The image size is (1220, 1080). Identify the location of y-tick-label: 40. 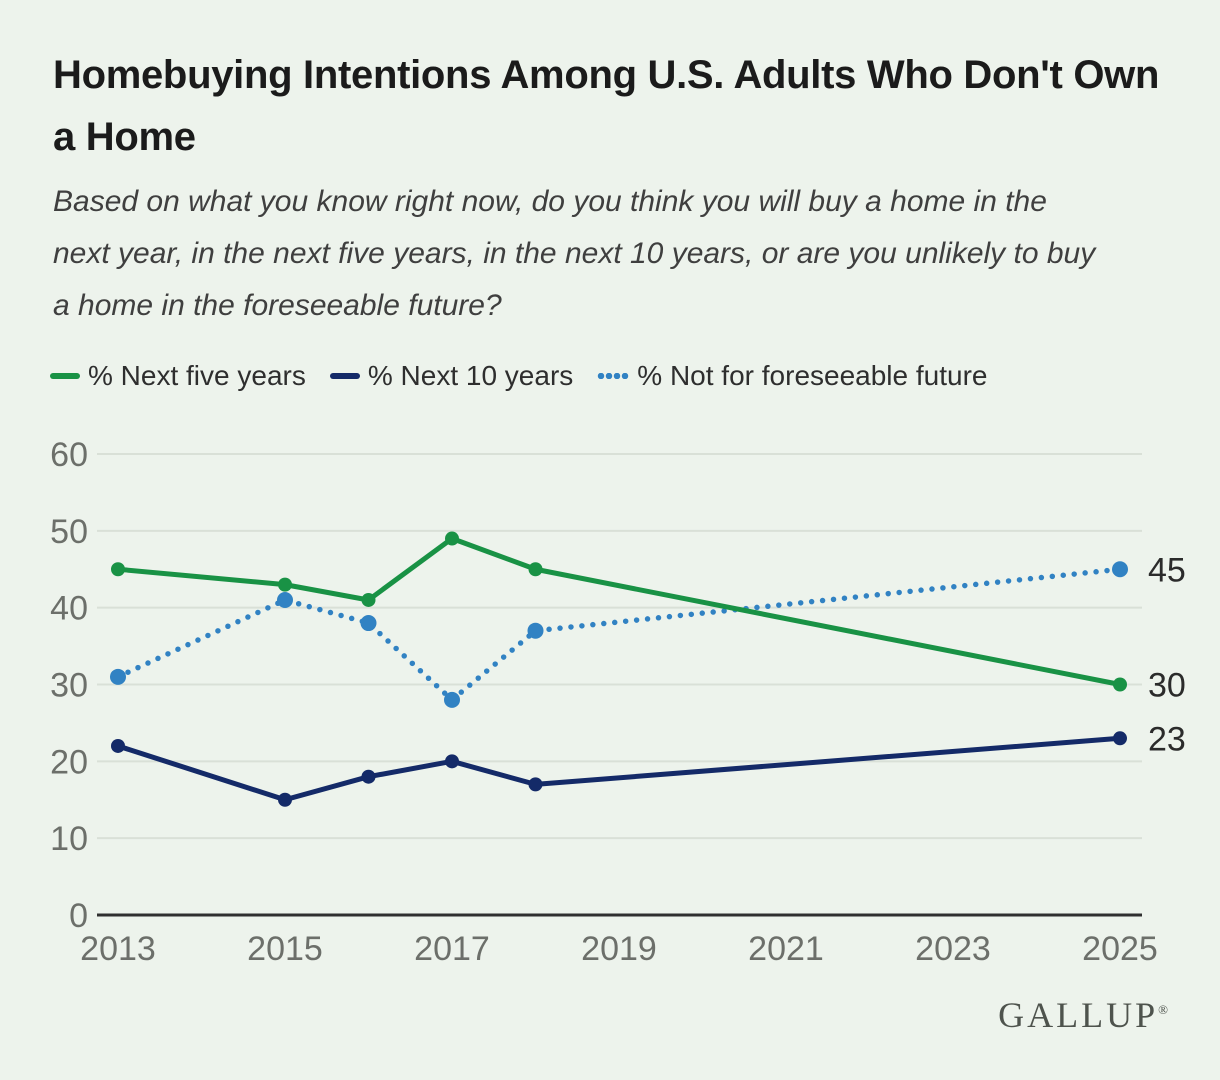
(69, 609).